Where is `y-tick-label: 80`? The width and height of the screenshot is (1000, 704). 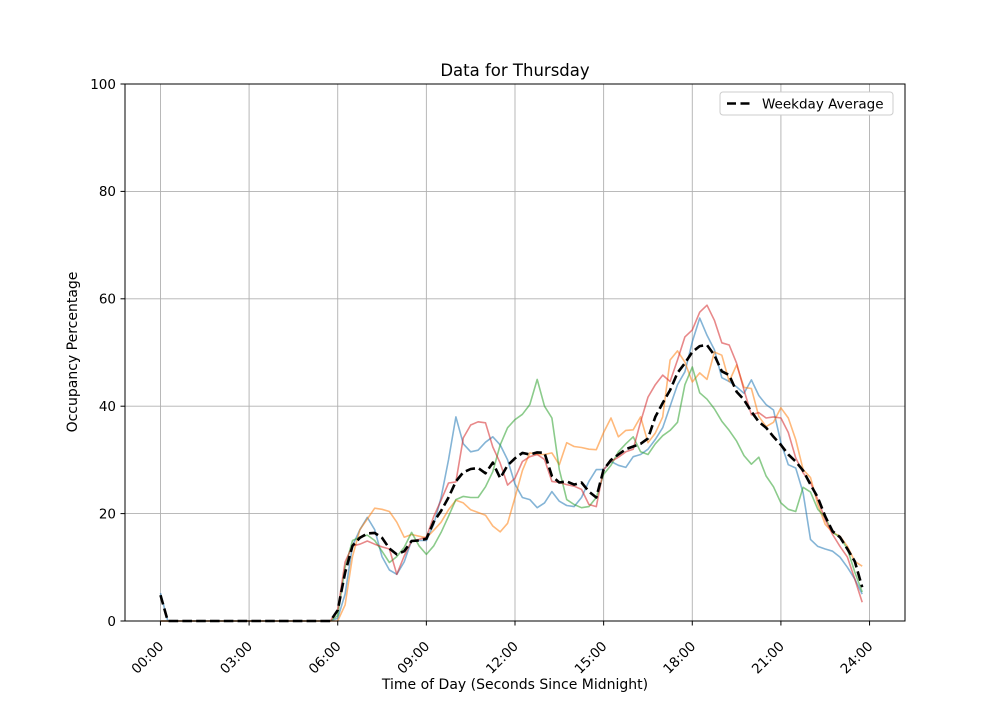 y-tick-label: 80 is located at coordinates (107, 192).